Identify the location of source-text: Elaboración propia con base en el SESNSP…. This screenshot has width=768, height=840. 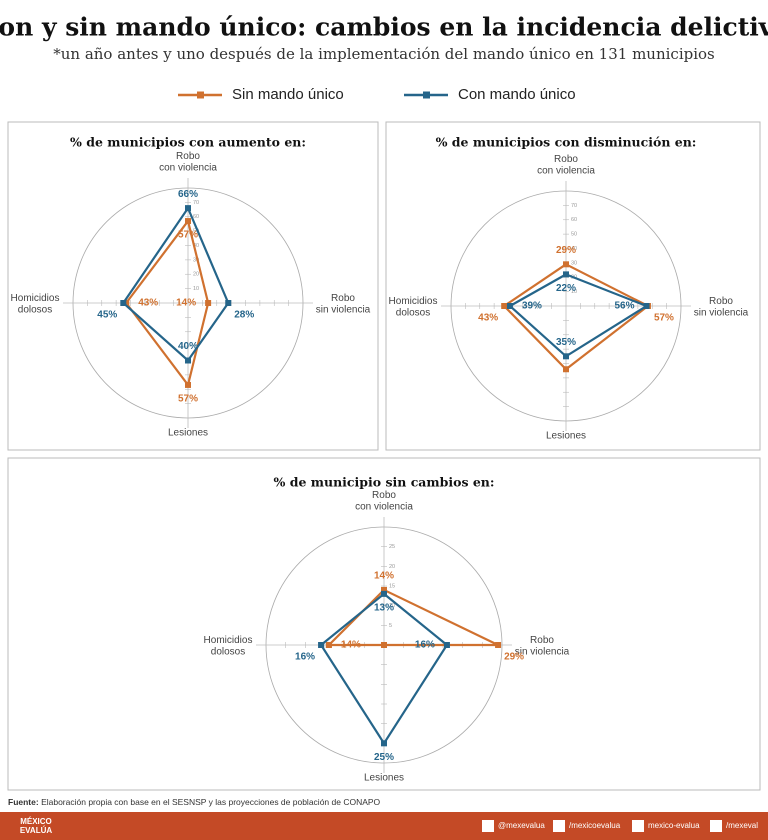
(210, 802).